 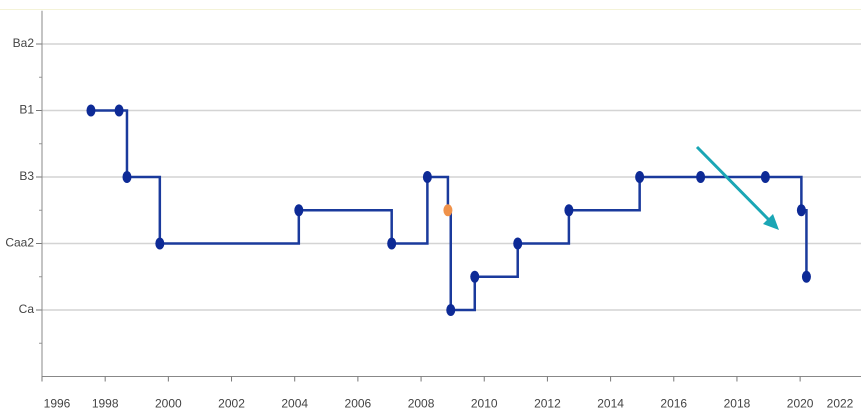 What do you see at coordinates (24, 43) in the screenshot?
I see `y-tick-label: Ba2` at bounding box center [24, 43].